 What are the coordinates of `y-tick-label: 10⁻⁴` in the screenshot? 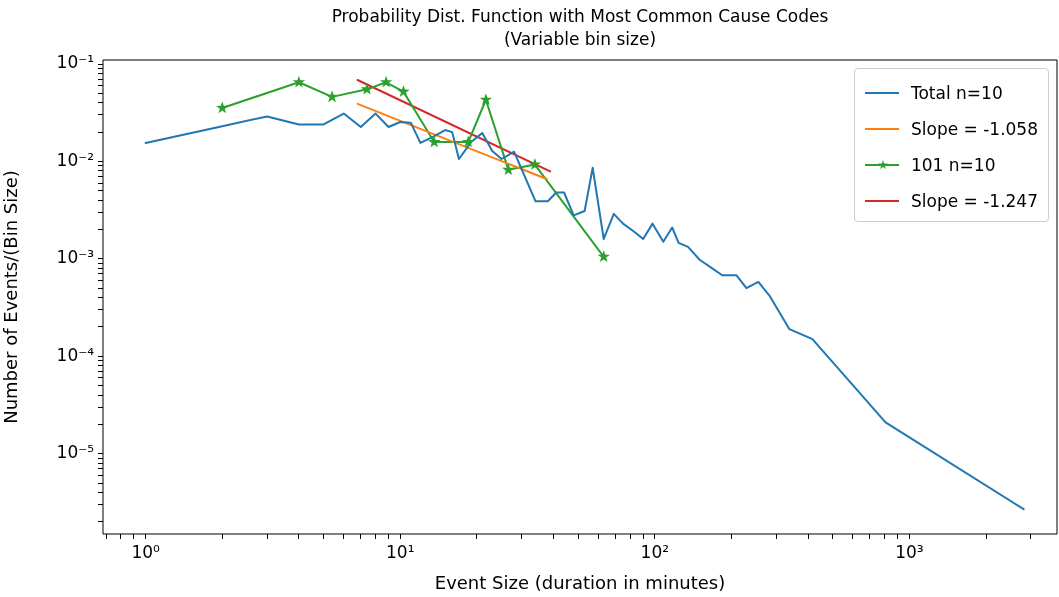 It's located at (75, 354).